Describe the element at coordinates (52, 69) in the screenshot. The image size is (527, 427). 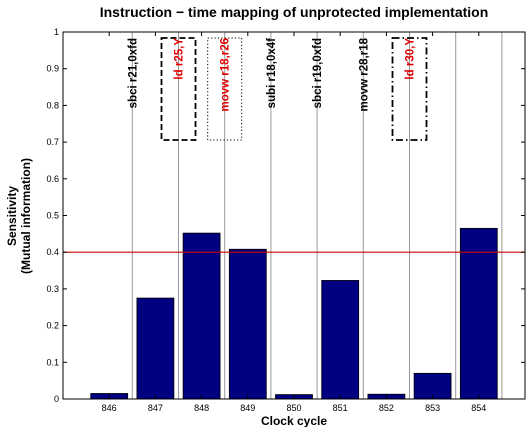
I see `y-tick-label: 0.9` at that location.